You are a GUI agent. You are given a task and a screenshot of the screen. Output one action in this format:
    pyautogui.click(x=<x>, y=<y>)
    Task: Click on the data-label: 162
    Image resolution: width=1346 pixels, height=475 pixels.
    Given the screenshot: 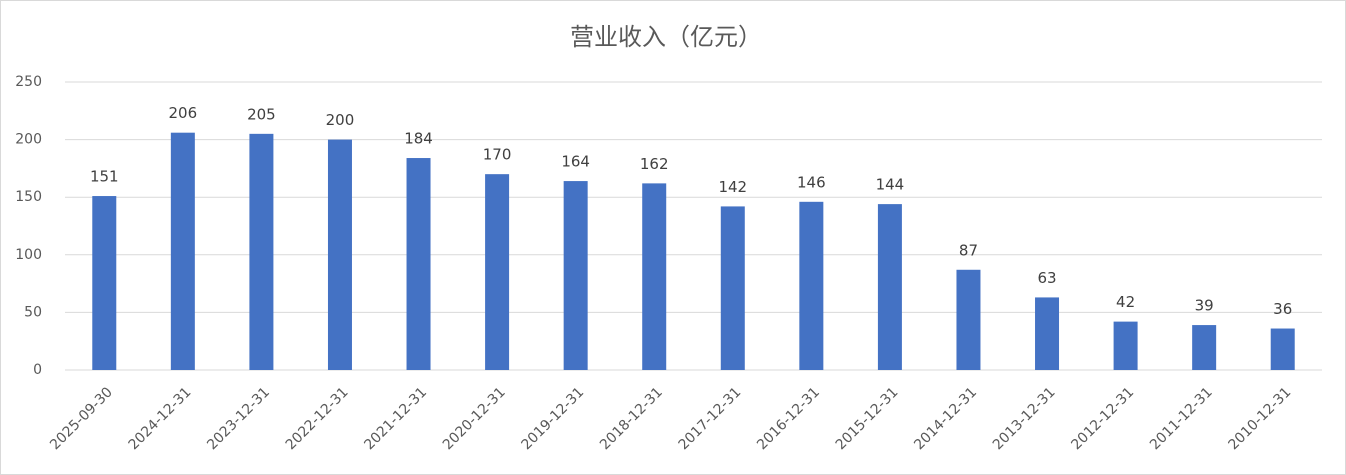 What is the action you would take?
    pyautogui.click(x=654, y=164)
    